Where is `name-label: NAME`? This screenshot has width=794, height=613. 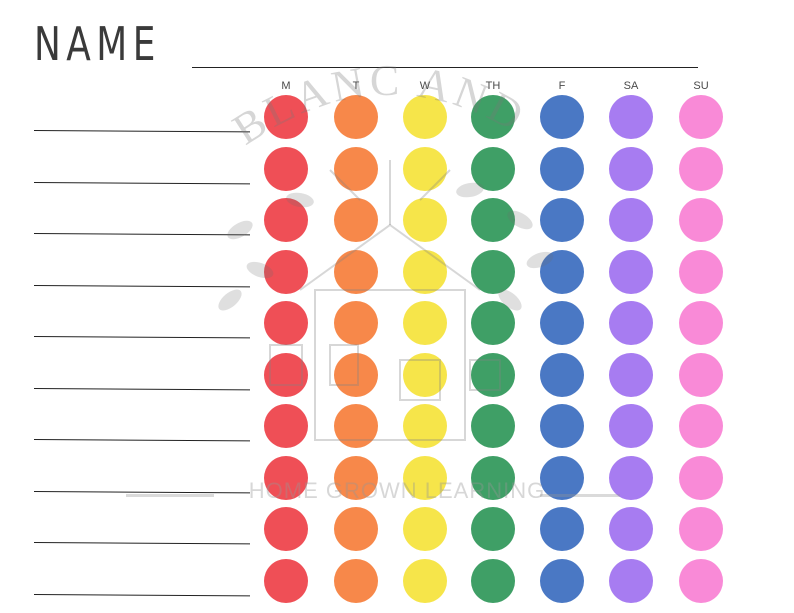 name-label: NAME is located at coordinates (97, 44).